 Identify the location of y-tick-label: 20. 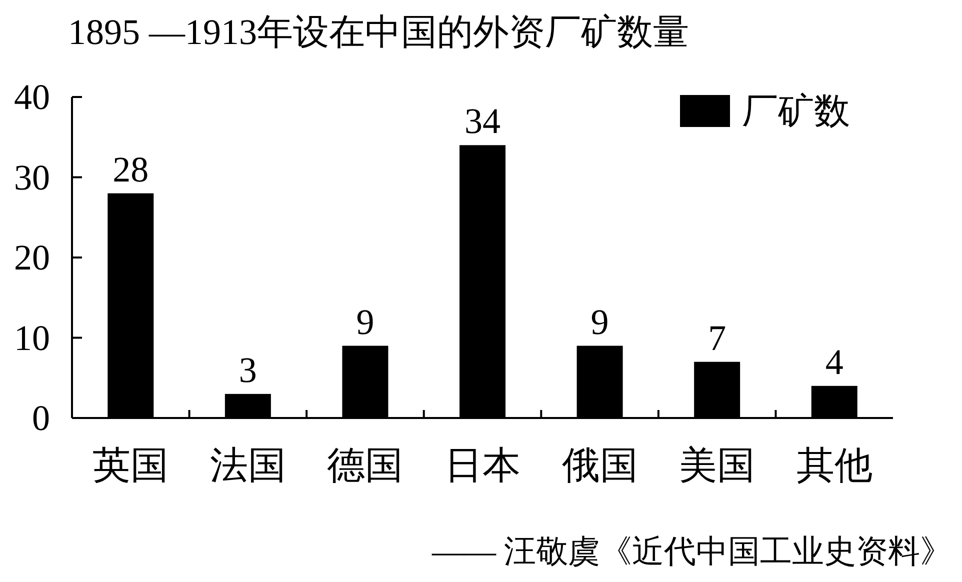
(32, 258).